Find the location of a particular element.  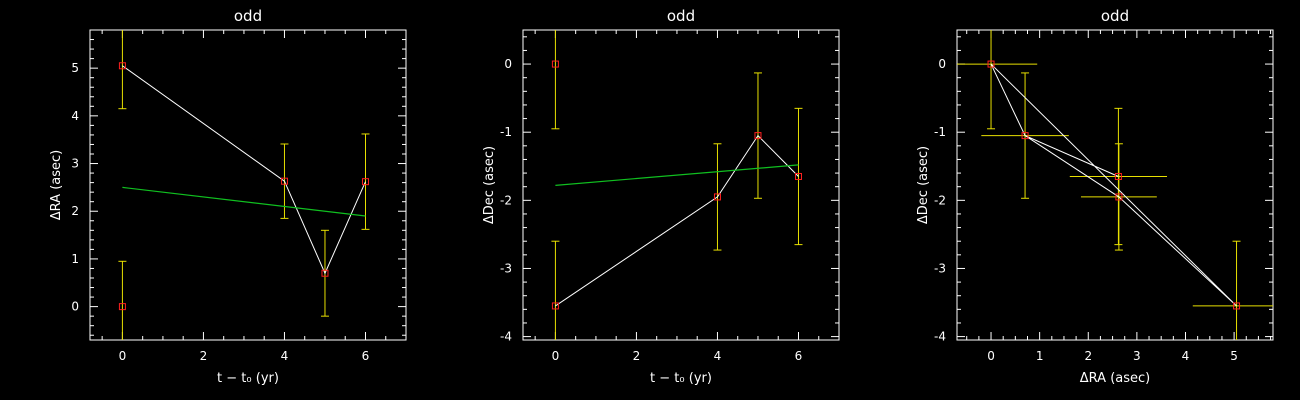

y-tick-label: 5 is located at coordinates (75, 68).